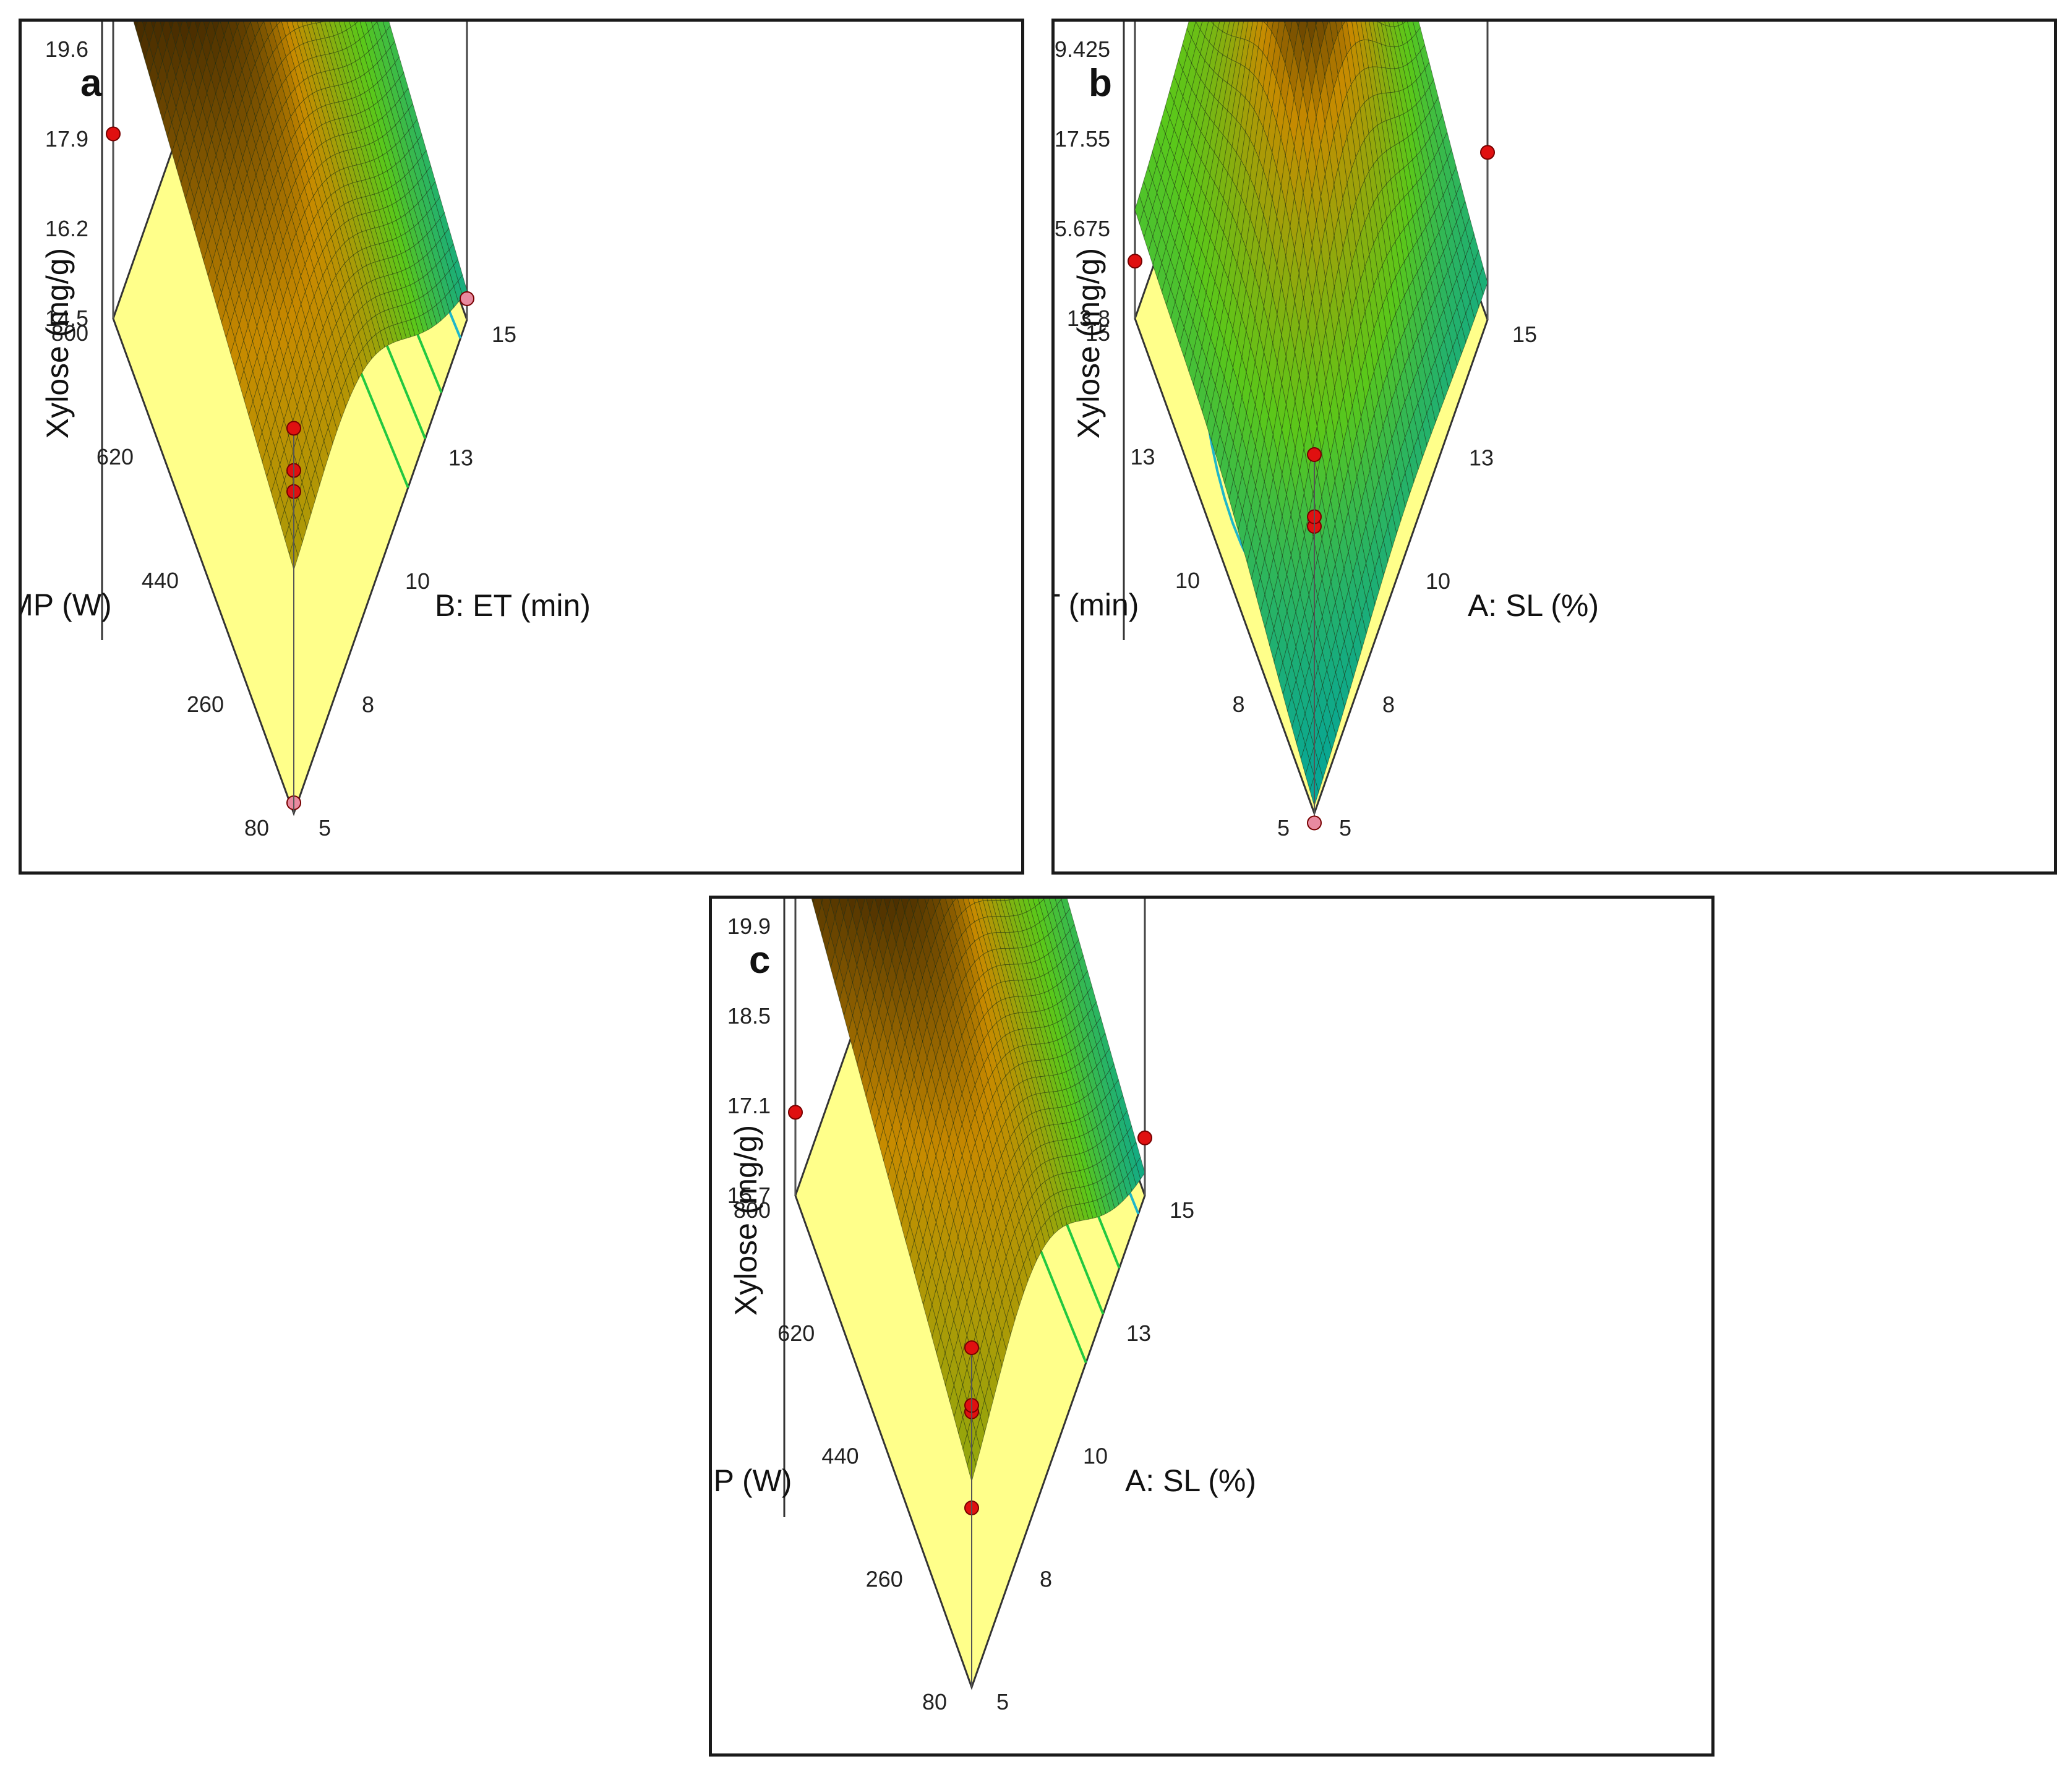 The image size is (2072, 1785). What do you see at coordinates (749, 1195) in the screenshot?
I see `z-tick-label: 15.7` at bounding box center [749, 1195].